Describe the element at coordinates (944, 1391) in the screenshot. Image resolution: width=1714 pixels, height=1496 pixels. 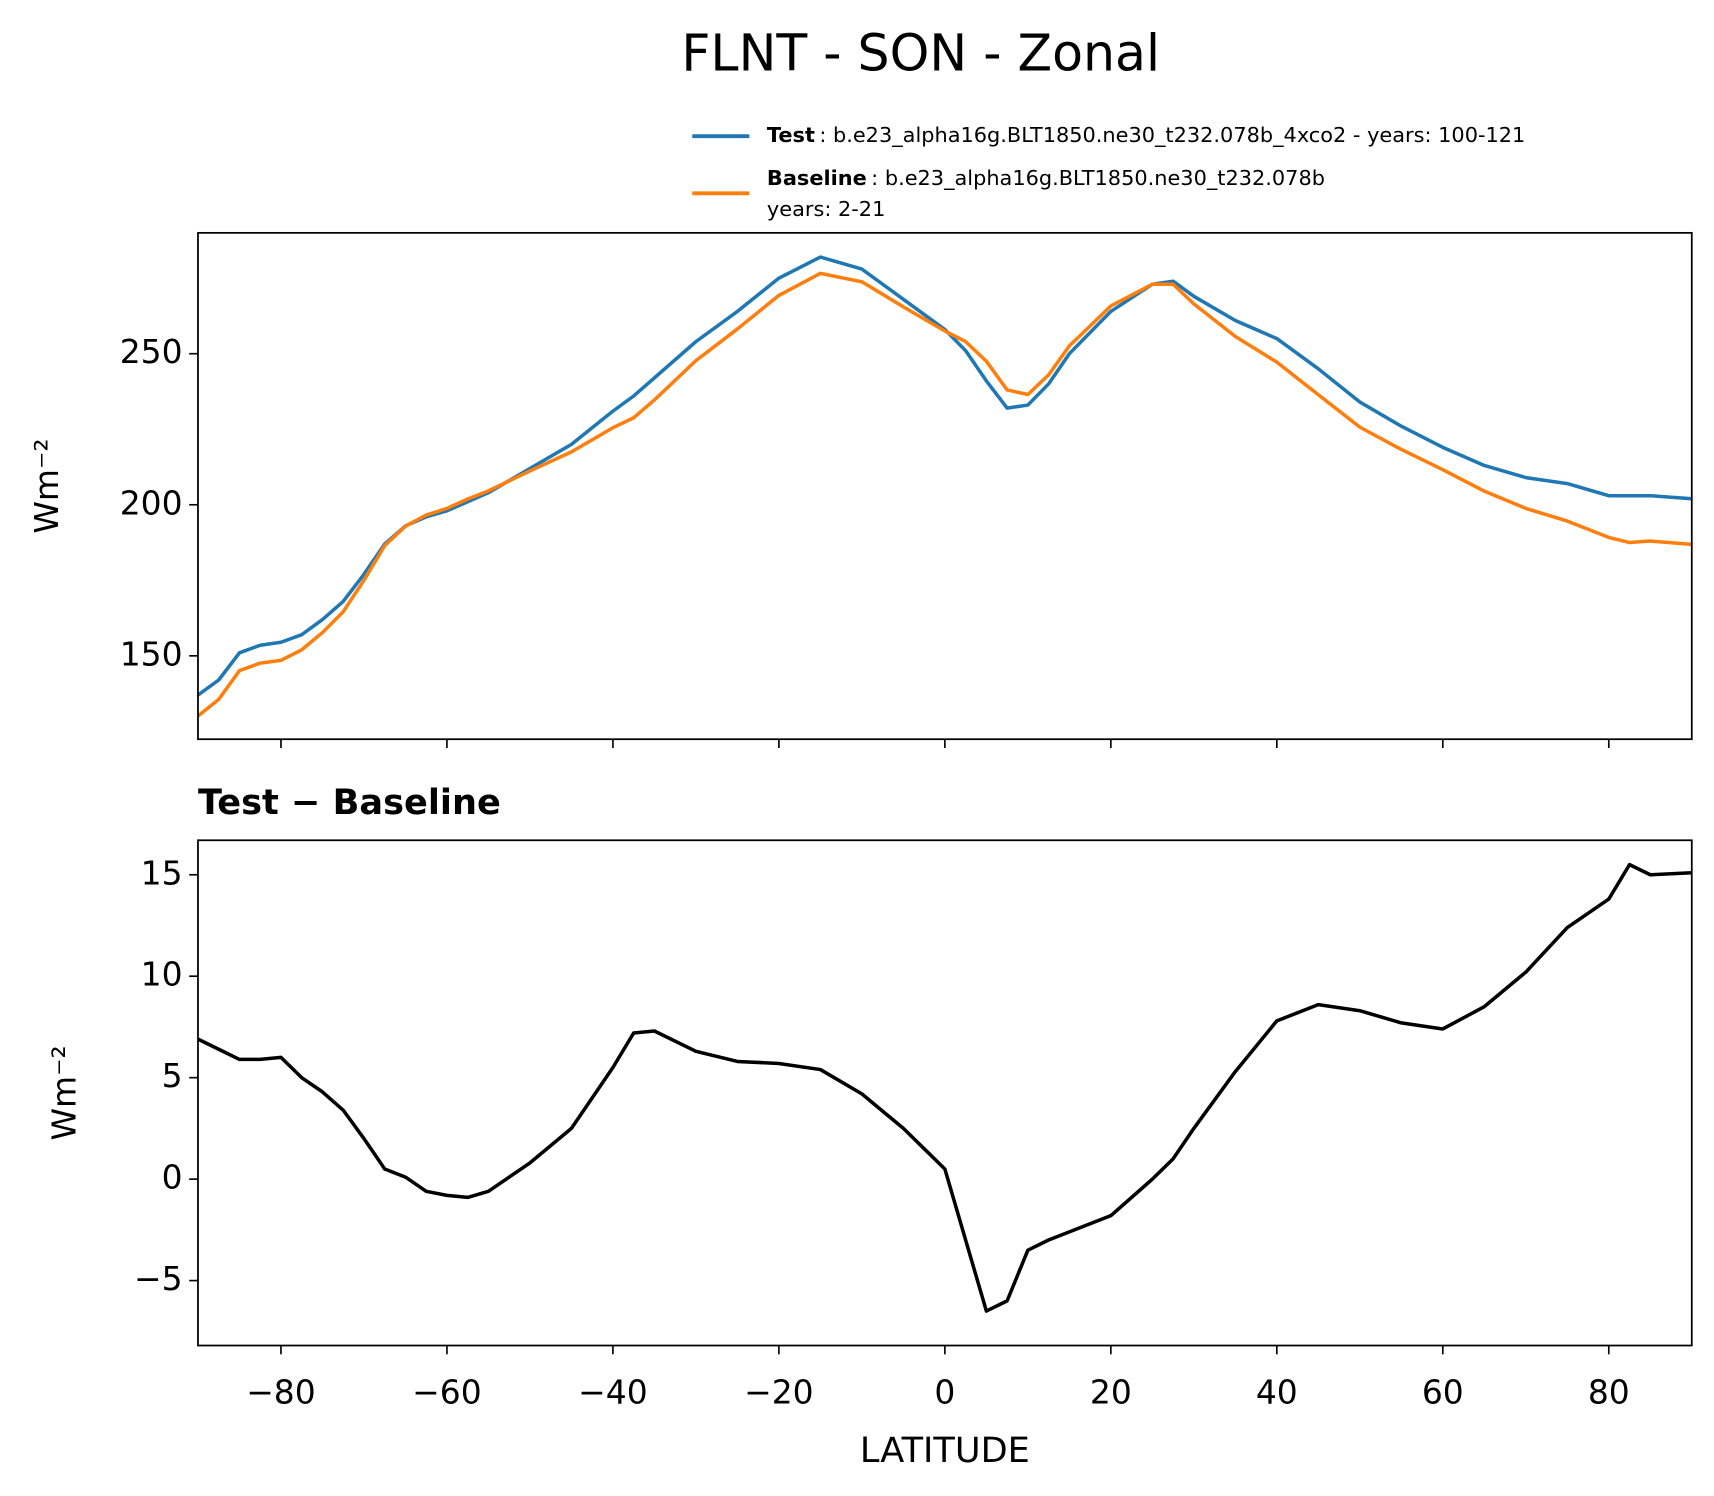
I see `x-tick-label: 0` at that location.